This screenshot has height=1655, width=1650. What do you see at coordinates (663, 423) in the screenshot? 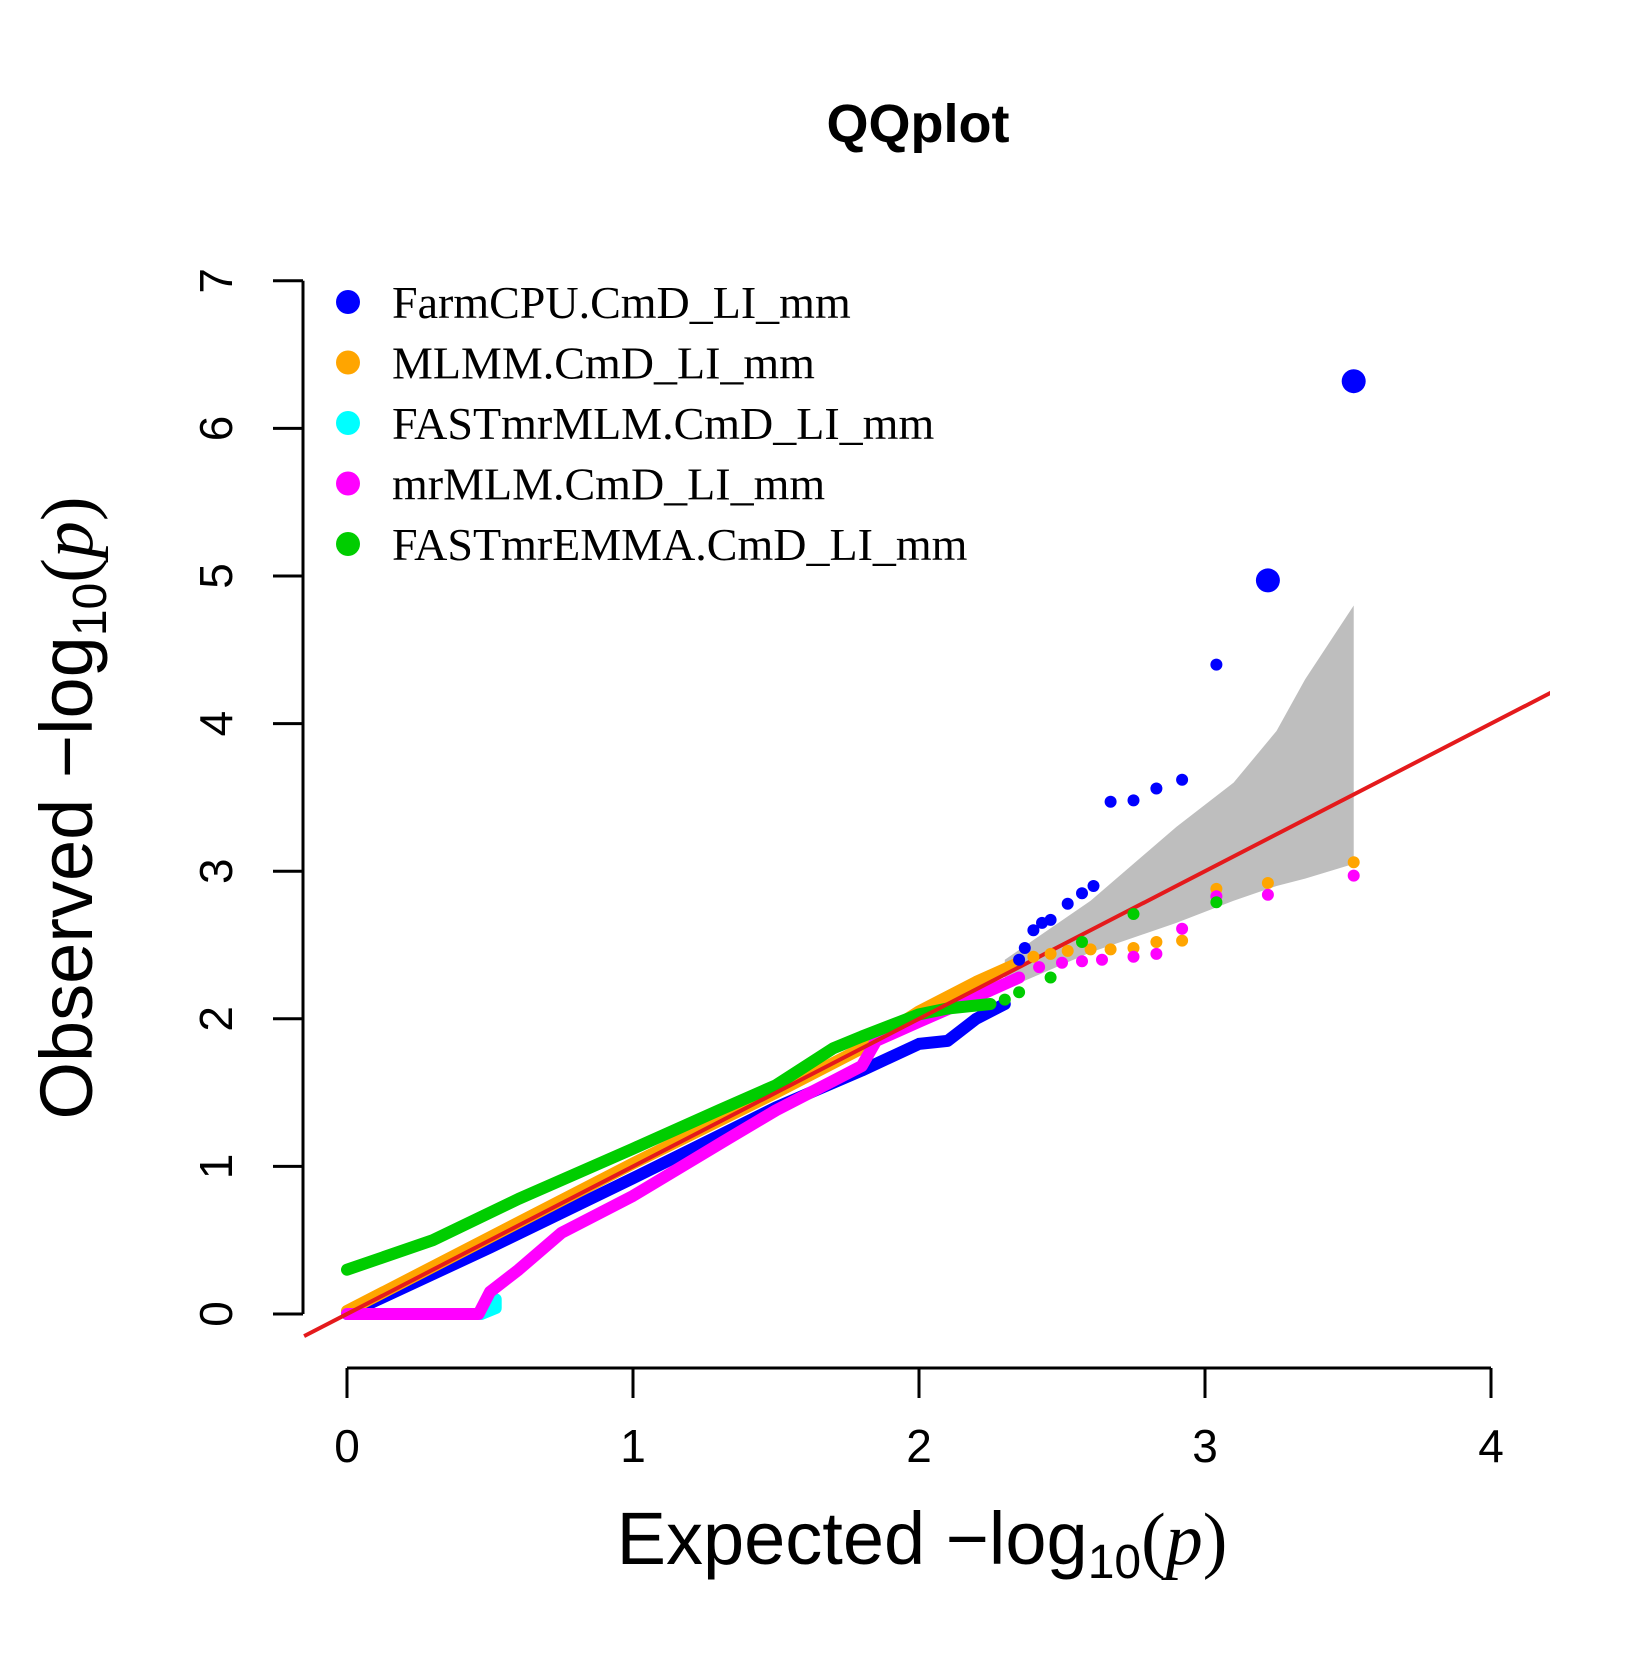
I see `legend-label: FASTmrMLM.CmD_LI_mm` at bounding box center [663, 423].